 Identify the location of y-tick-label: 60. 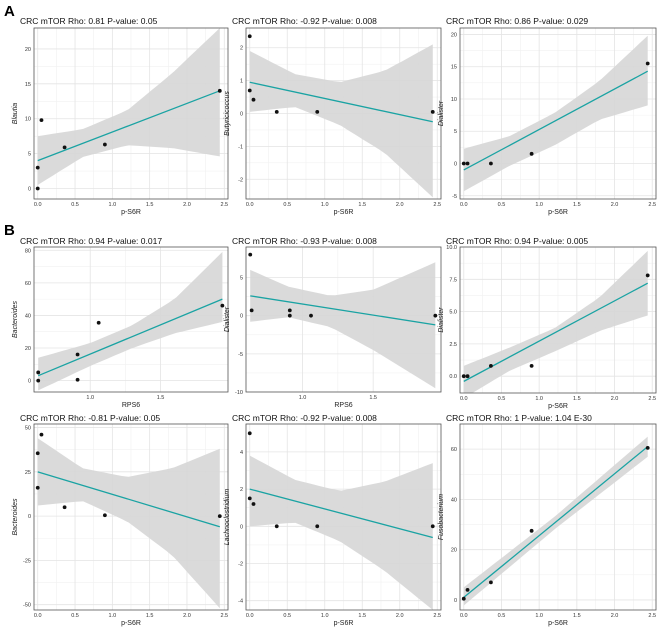
(454, 450).